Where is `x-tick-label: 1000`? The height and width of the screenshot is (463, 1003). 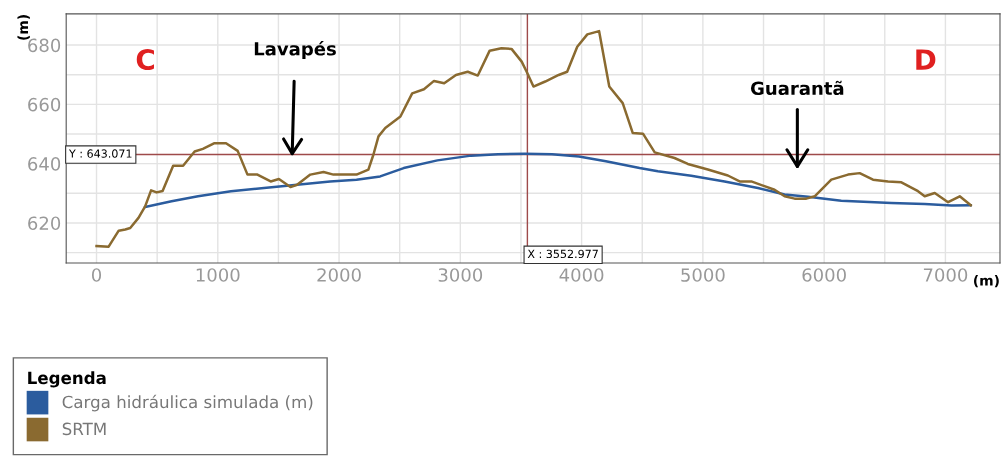
x-tick-label: 1000 is located at coordinates (218, 275).